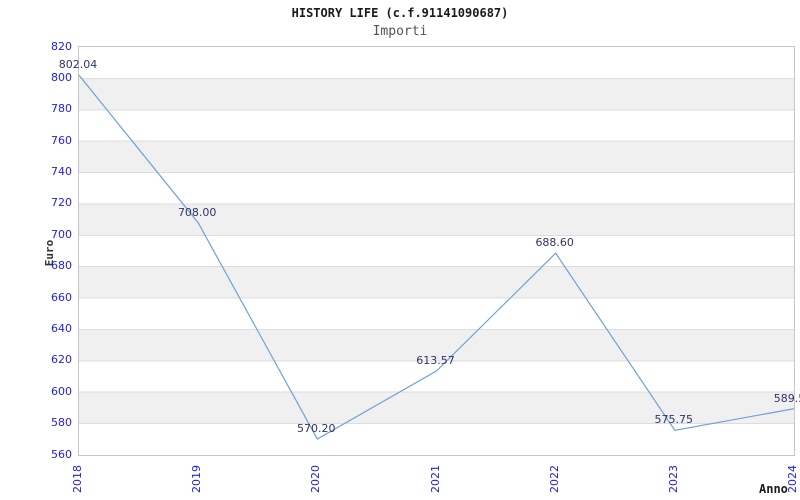  What do you see at coordinates (400, 31) in the screenshot?
I see `chart-subtitle: Importi` at bounding box center [400, 31].